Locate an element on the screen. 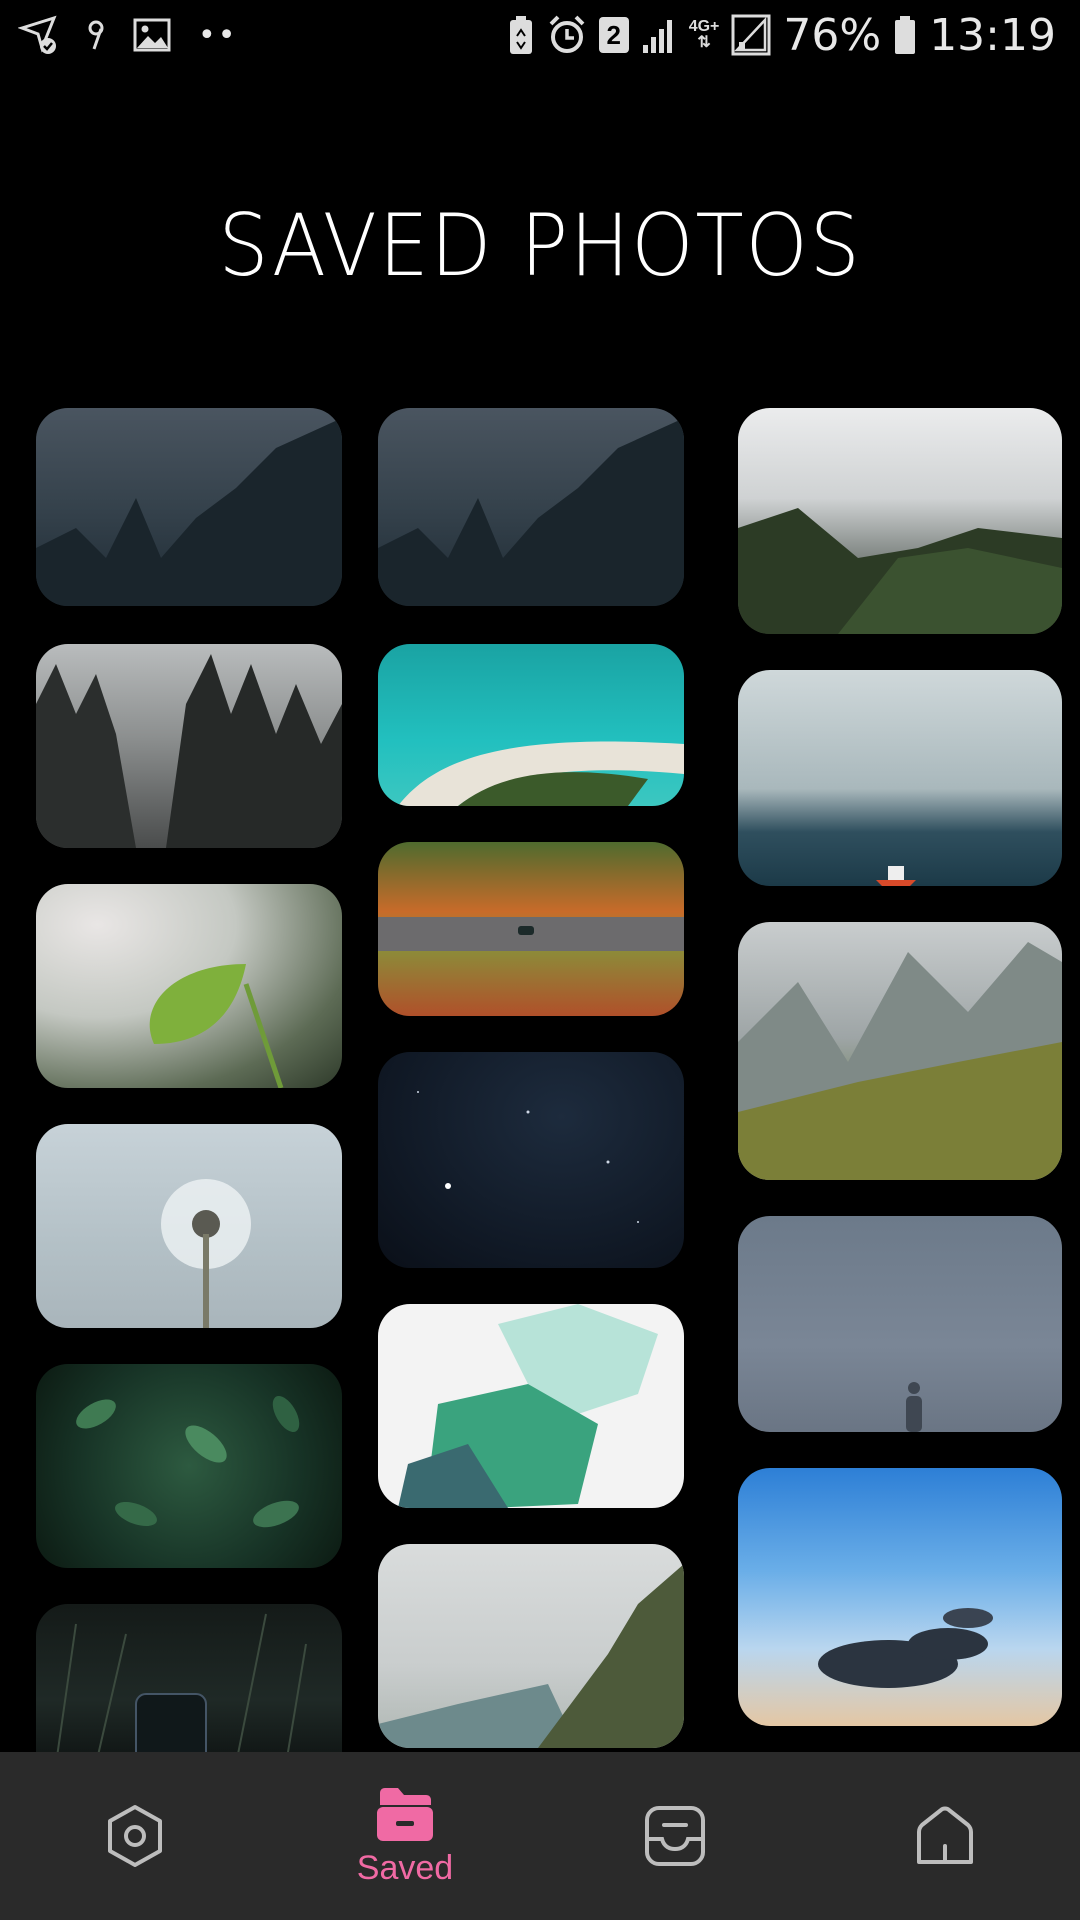 The height and width of the screenshot is (1920, 1080). photo-green-leaves is located at coordinates (189, 1466).